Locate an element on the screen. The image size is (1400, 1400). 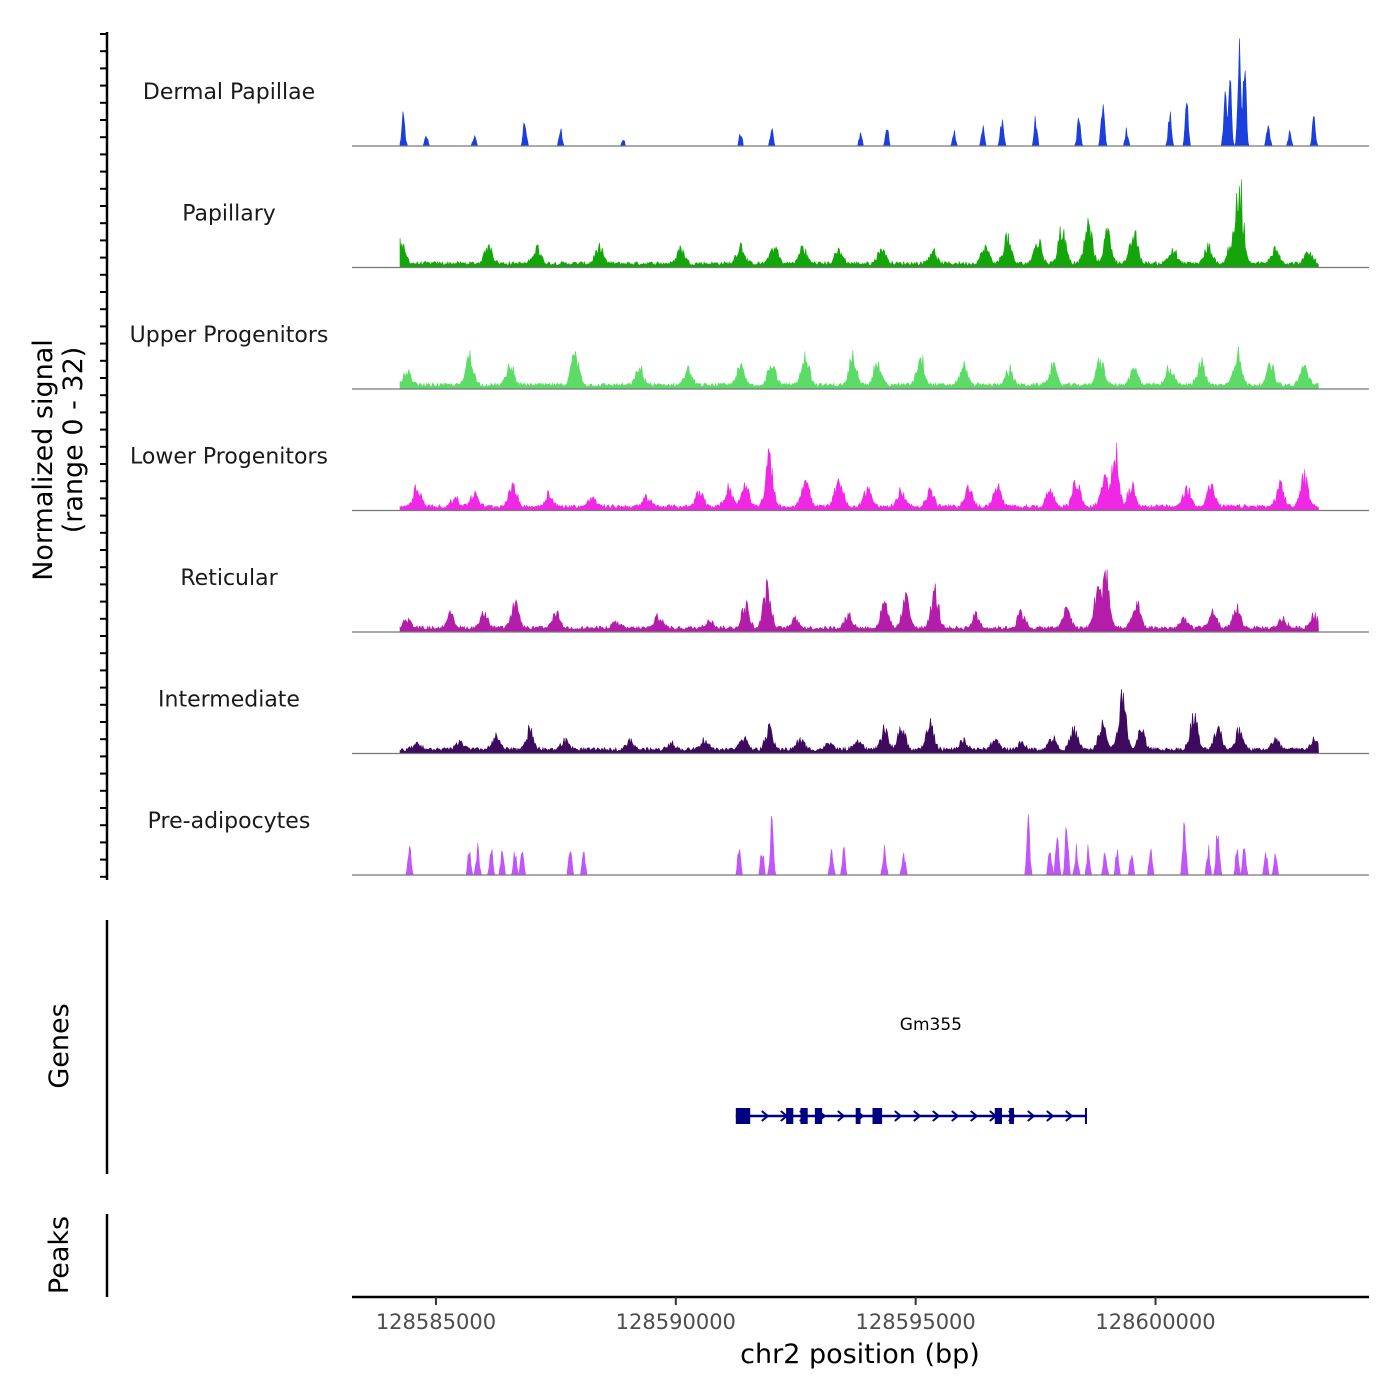
track-label: Lower Progenitors is located at coordinates (229, 457).